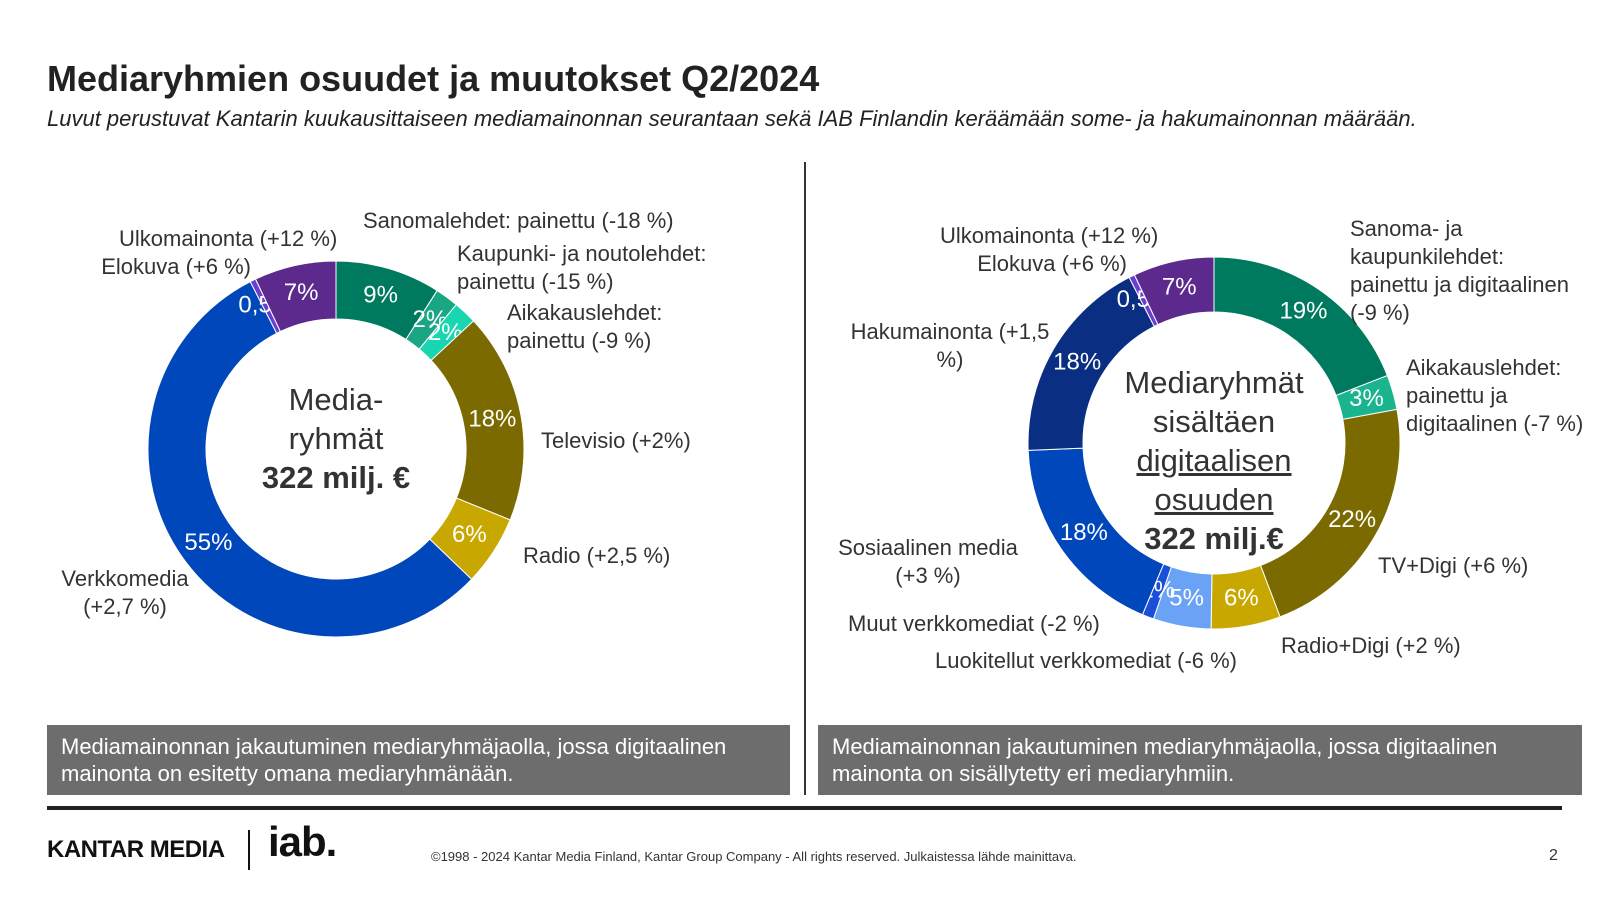  What do you see at coordinates (336, 477) in the screenshot?
I see `center-value: 322 milj. €` at bounding box center [336, 477].